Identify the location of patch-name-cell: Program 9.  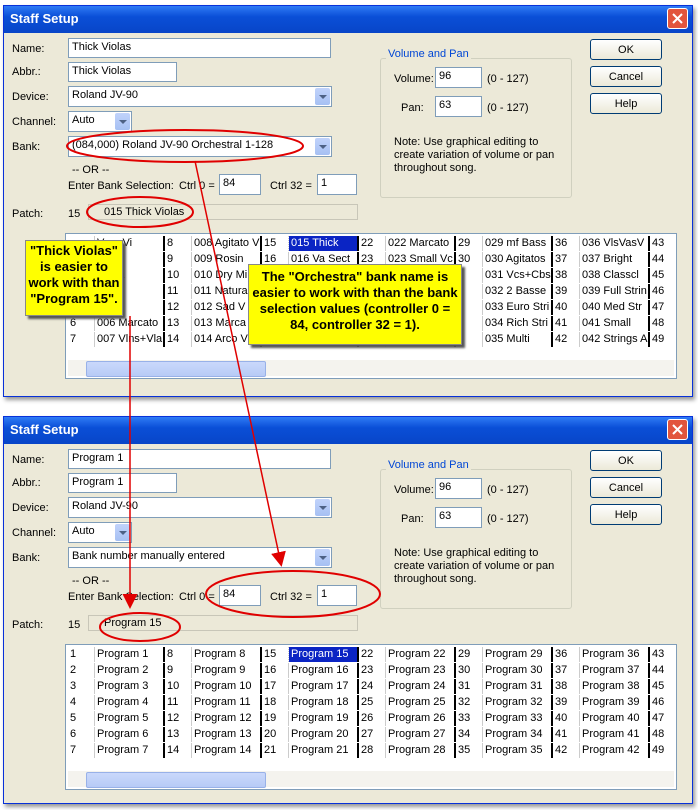
(227, 670).